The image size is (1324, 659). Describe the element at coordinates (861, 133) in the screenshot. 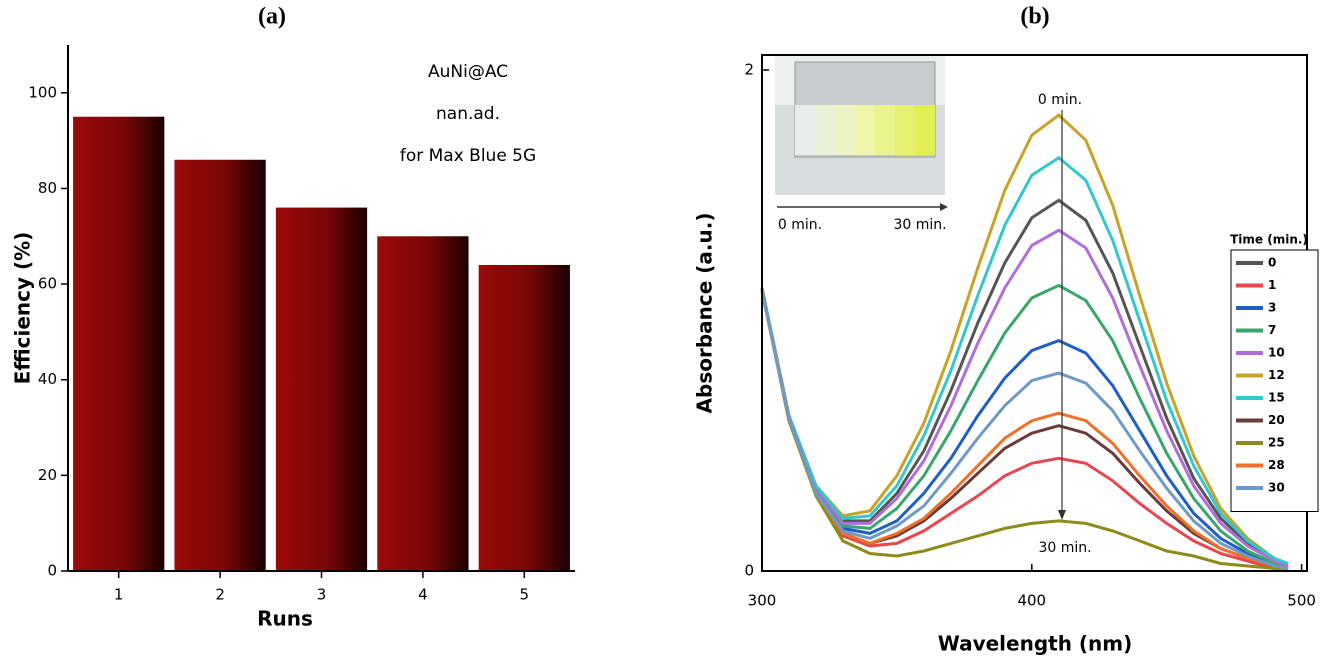

I see `inset-photo` at that location.